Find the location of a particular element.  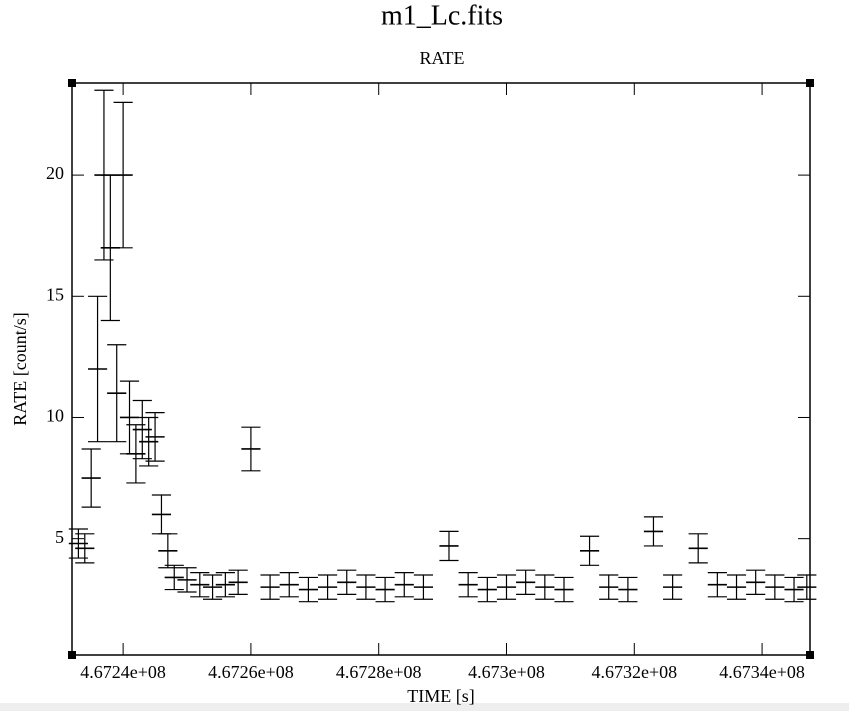

x-tick-label: 4.6726e+08 is located at coordinates (251, 672).